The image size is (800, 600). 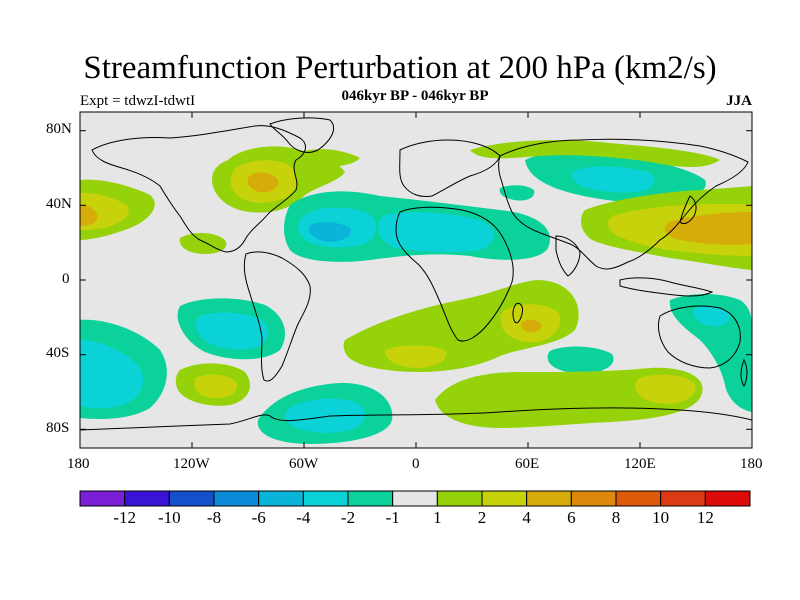 I want to click on coastline-south-america, so click(x=277, y=316).